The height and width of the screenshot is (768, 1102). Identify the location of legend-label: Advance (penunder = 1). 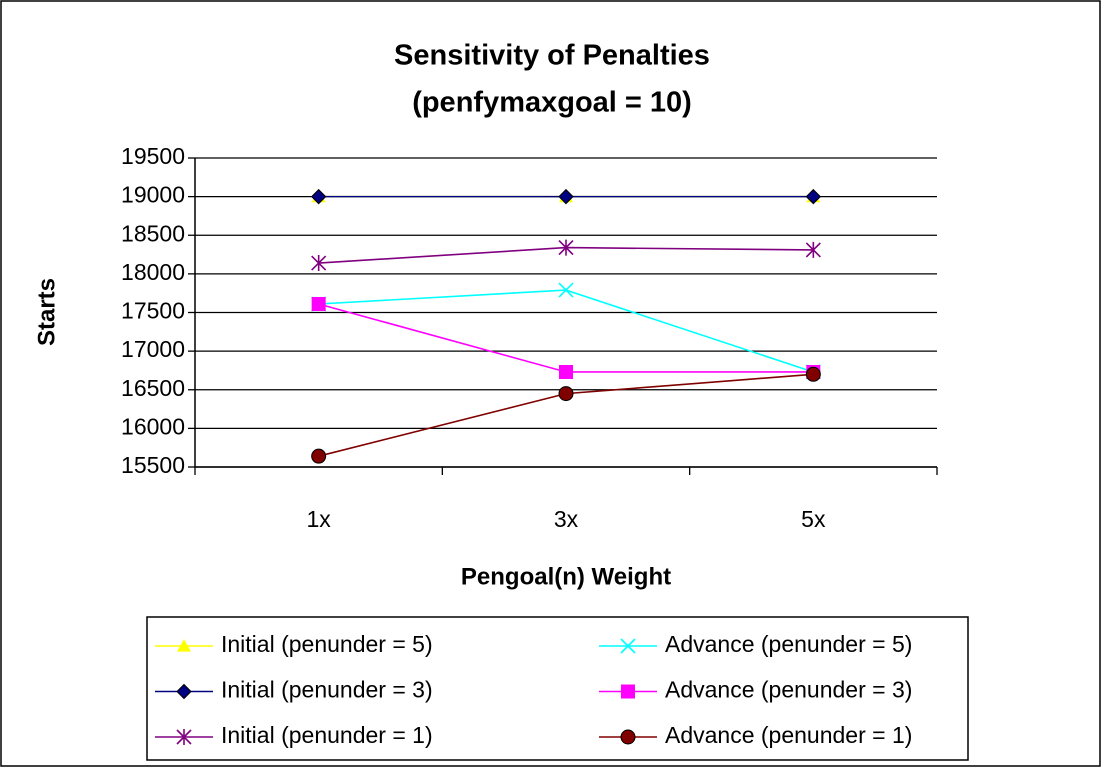
(788, 735).